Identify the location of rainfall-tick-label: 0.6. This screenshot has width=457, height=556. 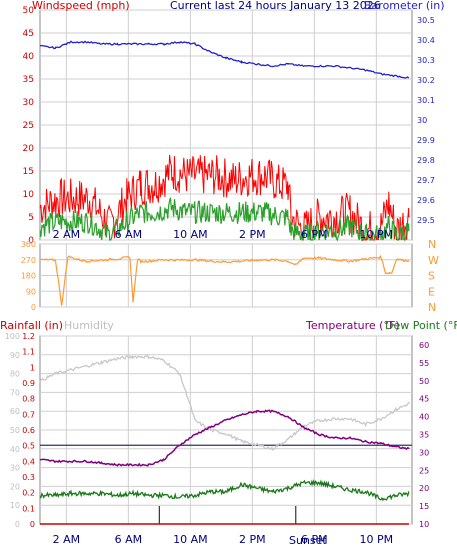
(28, 430).